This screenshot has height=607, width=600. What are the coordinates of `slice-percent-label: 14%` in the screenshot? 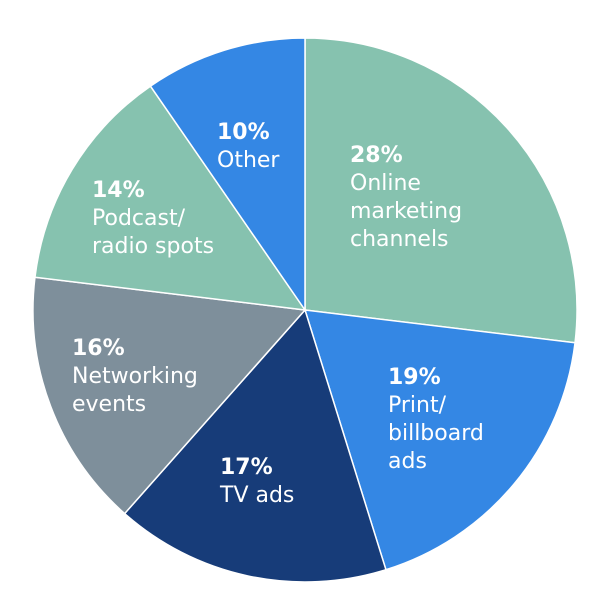 It's located at (118, 190).